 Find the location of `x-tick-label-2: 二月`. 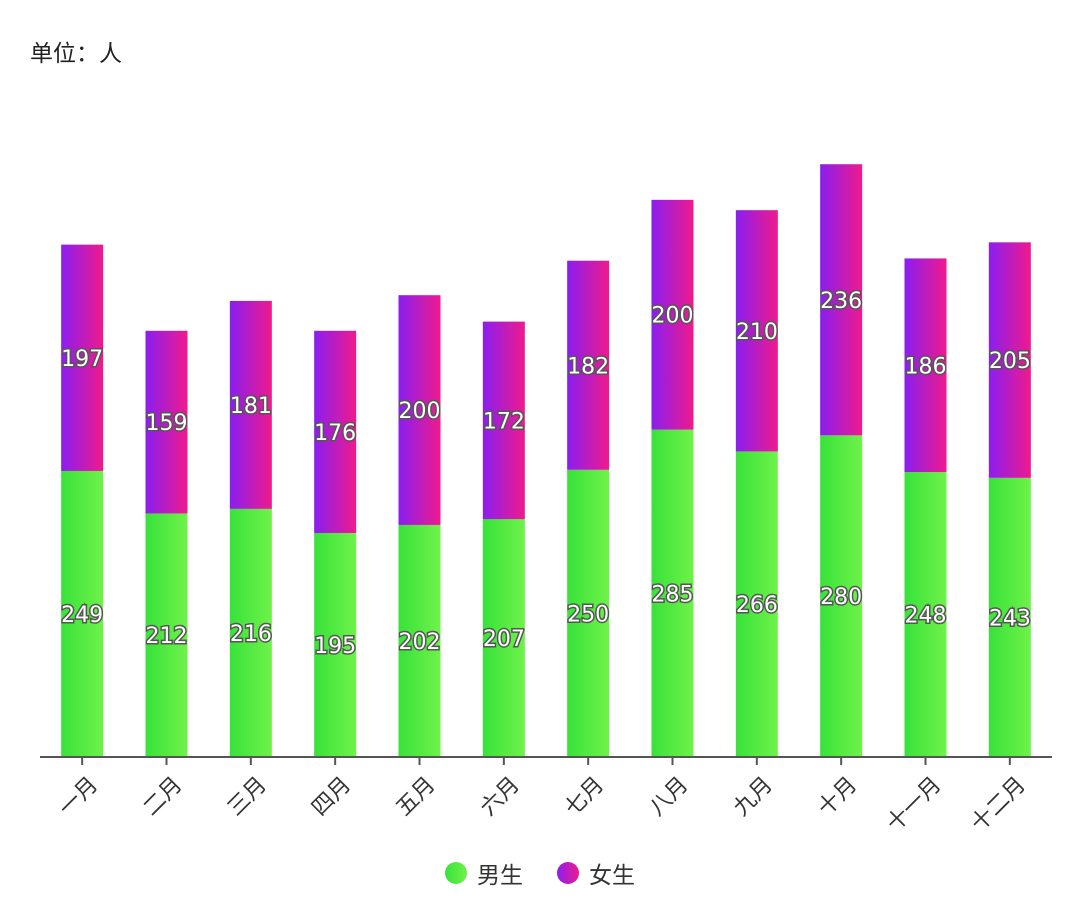

x-tick-label-2: 二月 is located at coordinates (163, 796).